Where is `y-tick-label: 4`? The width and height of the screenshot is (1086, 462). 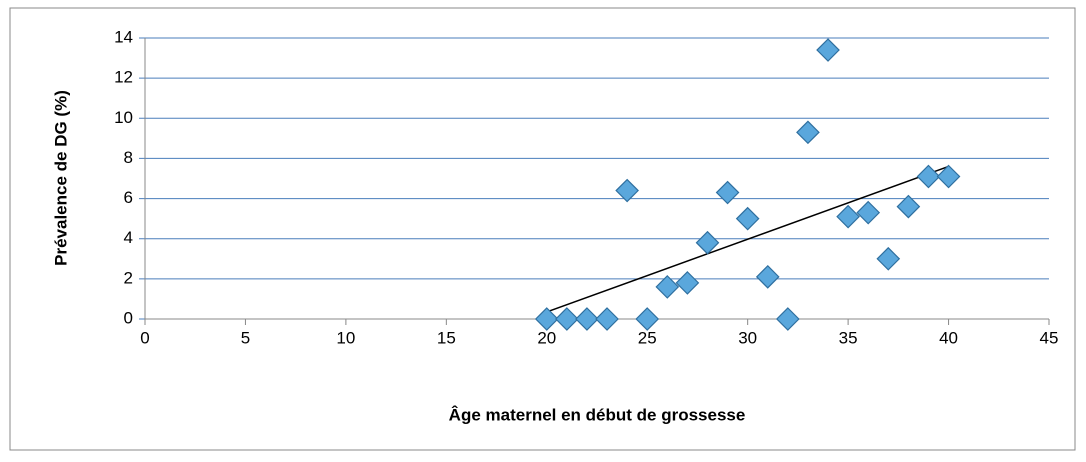 y-tick-label: 4 is located at coordinates (128, 237).